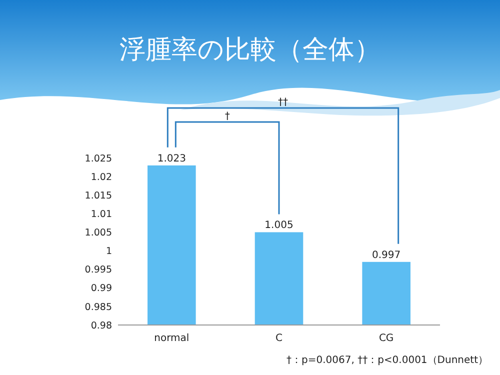 This screenshot has width=500, height=375. Describe the element at coordinates (386, 338) in the screenshot. I see `x-tick-label: CG` at that location.